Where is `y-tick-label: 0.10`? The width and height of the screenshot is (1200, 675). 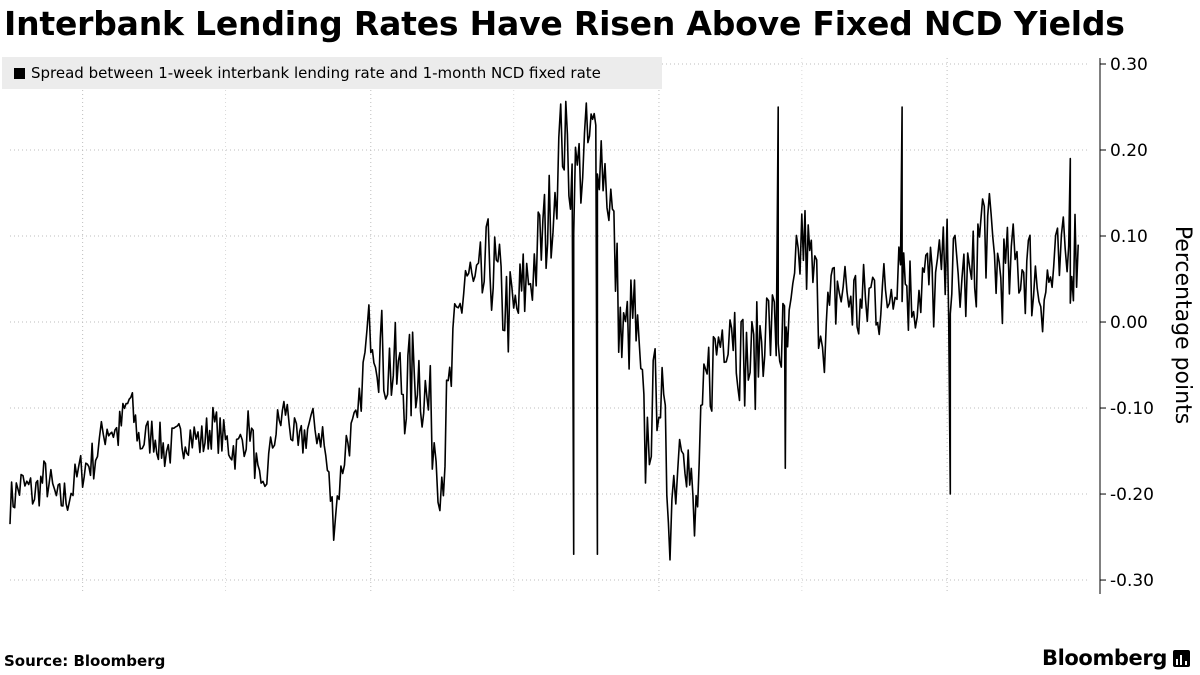 y-tick-label: 0.10 is located at coordinates (1129, 237).